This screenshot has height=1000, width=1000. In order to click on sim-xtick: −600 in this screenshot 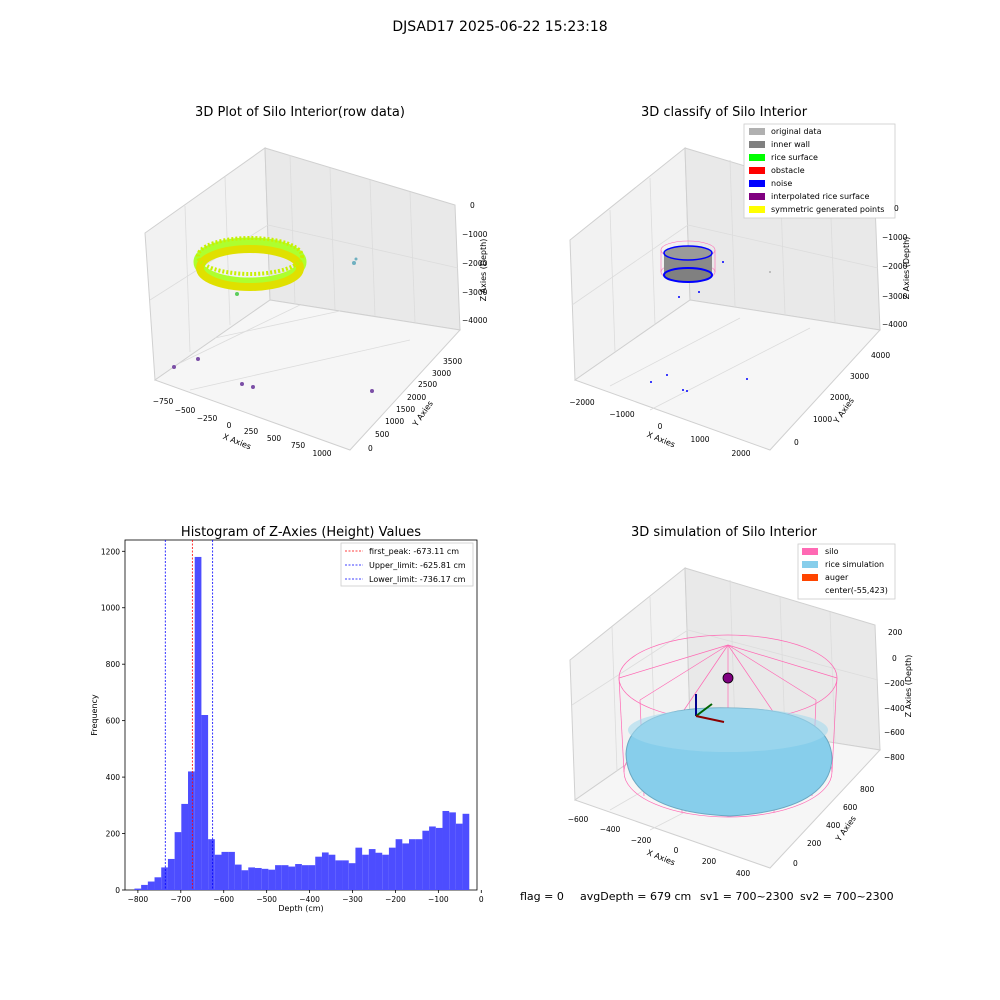, I will do `click(578, 819)`.